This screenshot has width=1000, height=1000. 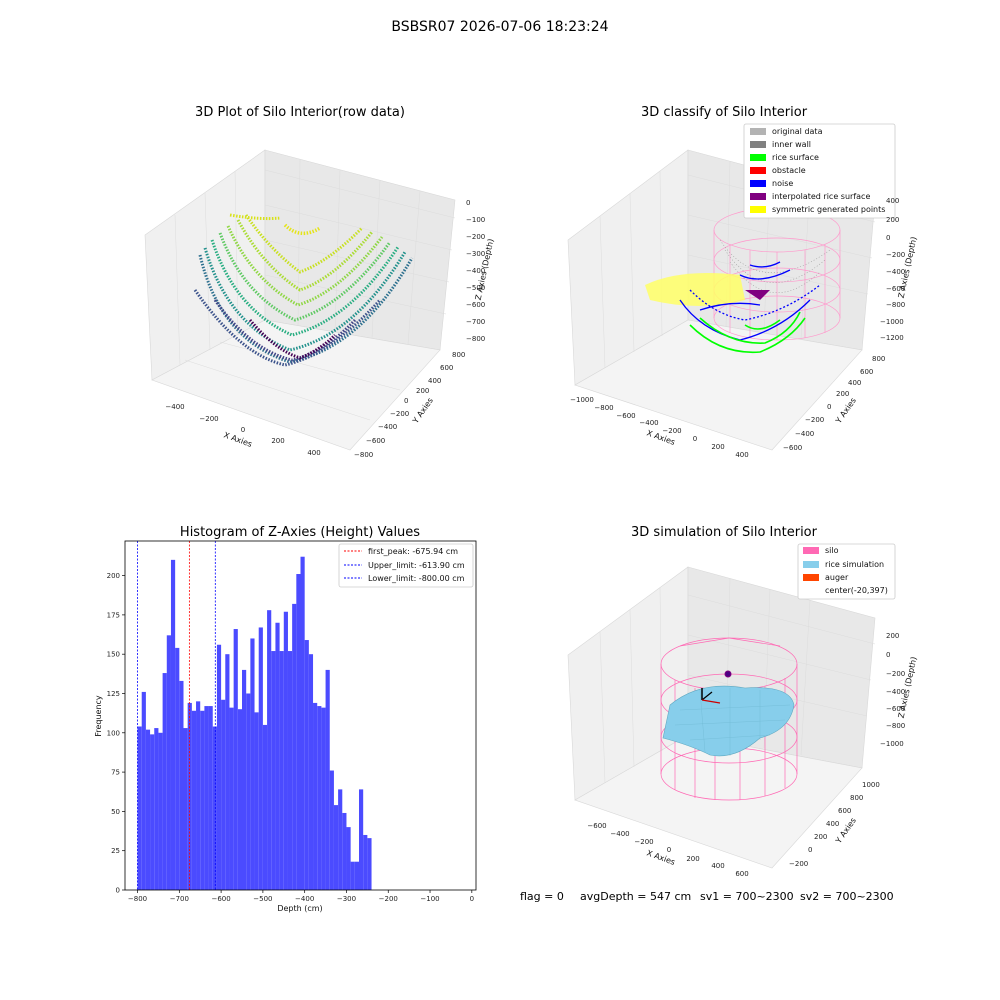 What do you see at coordinates (671, 431) in the screenshot?
I see `classify-xtick: −200` at bounding box center [671, 431].